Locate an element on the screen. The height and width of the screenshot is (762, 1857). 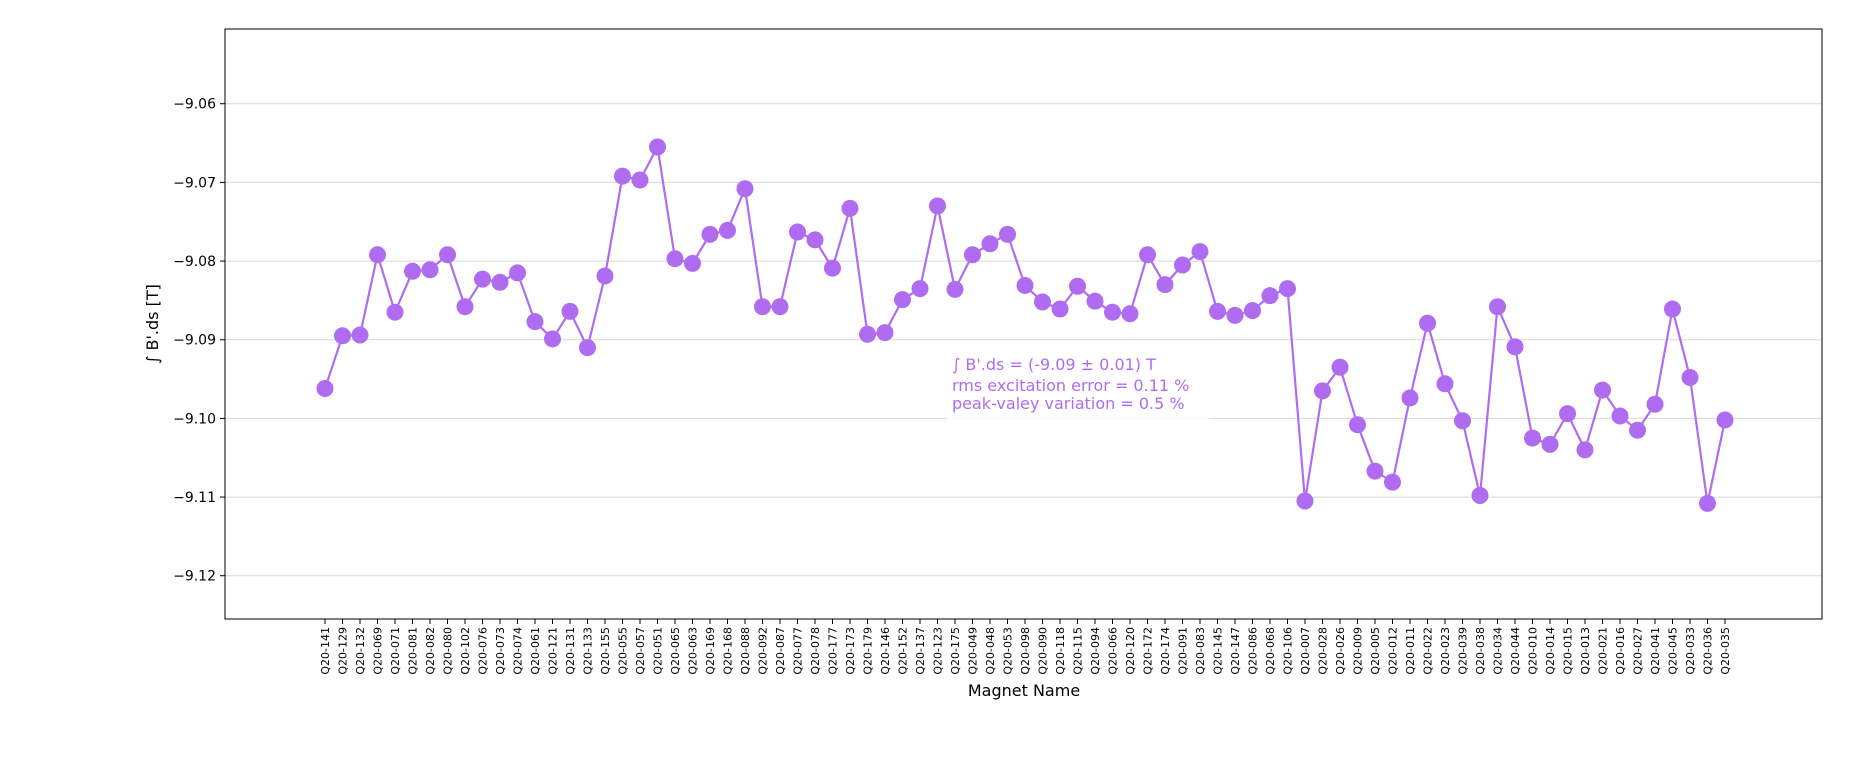
x-tick-label: Q20-145 is located at coordinates (1218, 651).